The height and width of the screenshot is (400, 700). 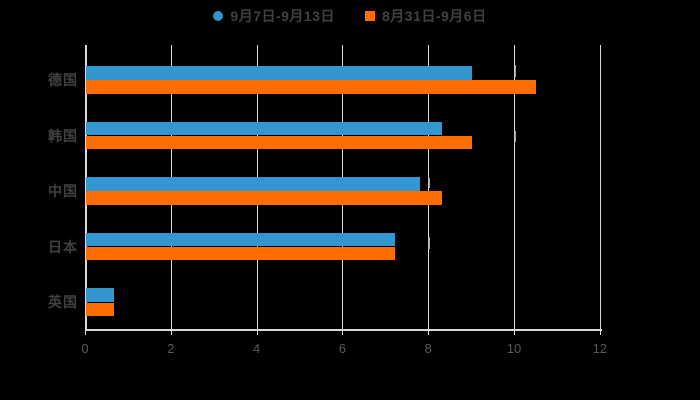 I want to click on x-tick-label: 2, so click(x=171, y=348).